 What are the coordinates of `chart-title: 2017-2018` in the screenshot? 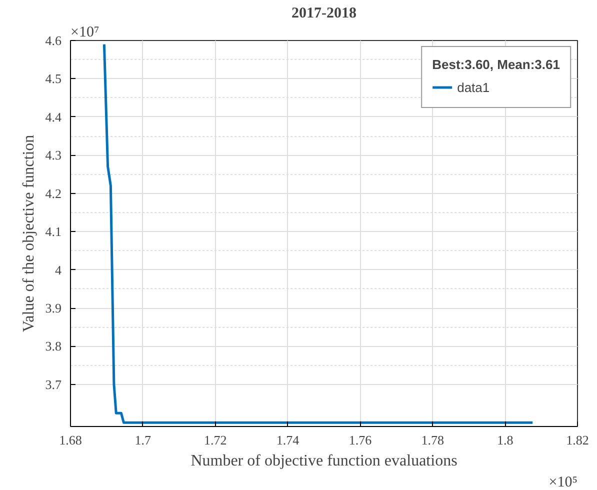 It's located at (324, 14).